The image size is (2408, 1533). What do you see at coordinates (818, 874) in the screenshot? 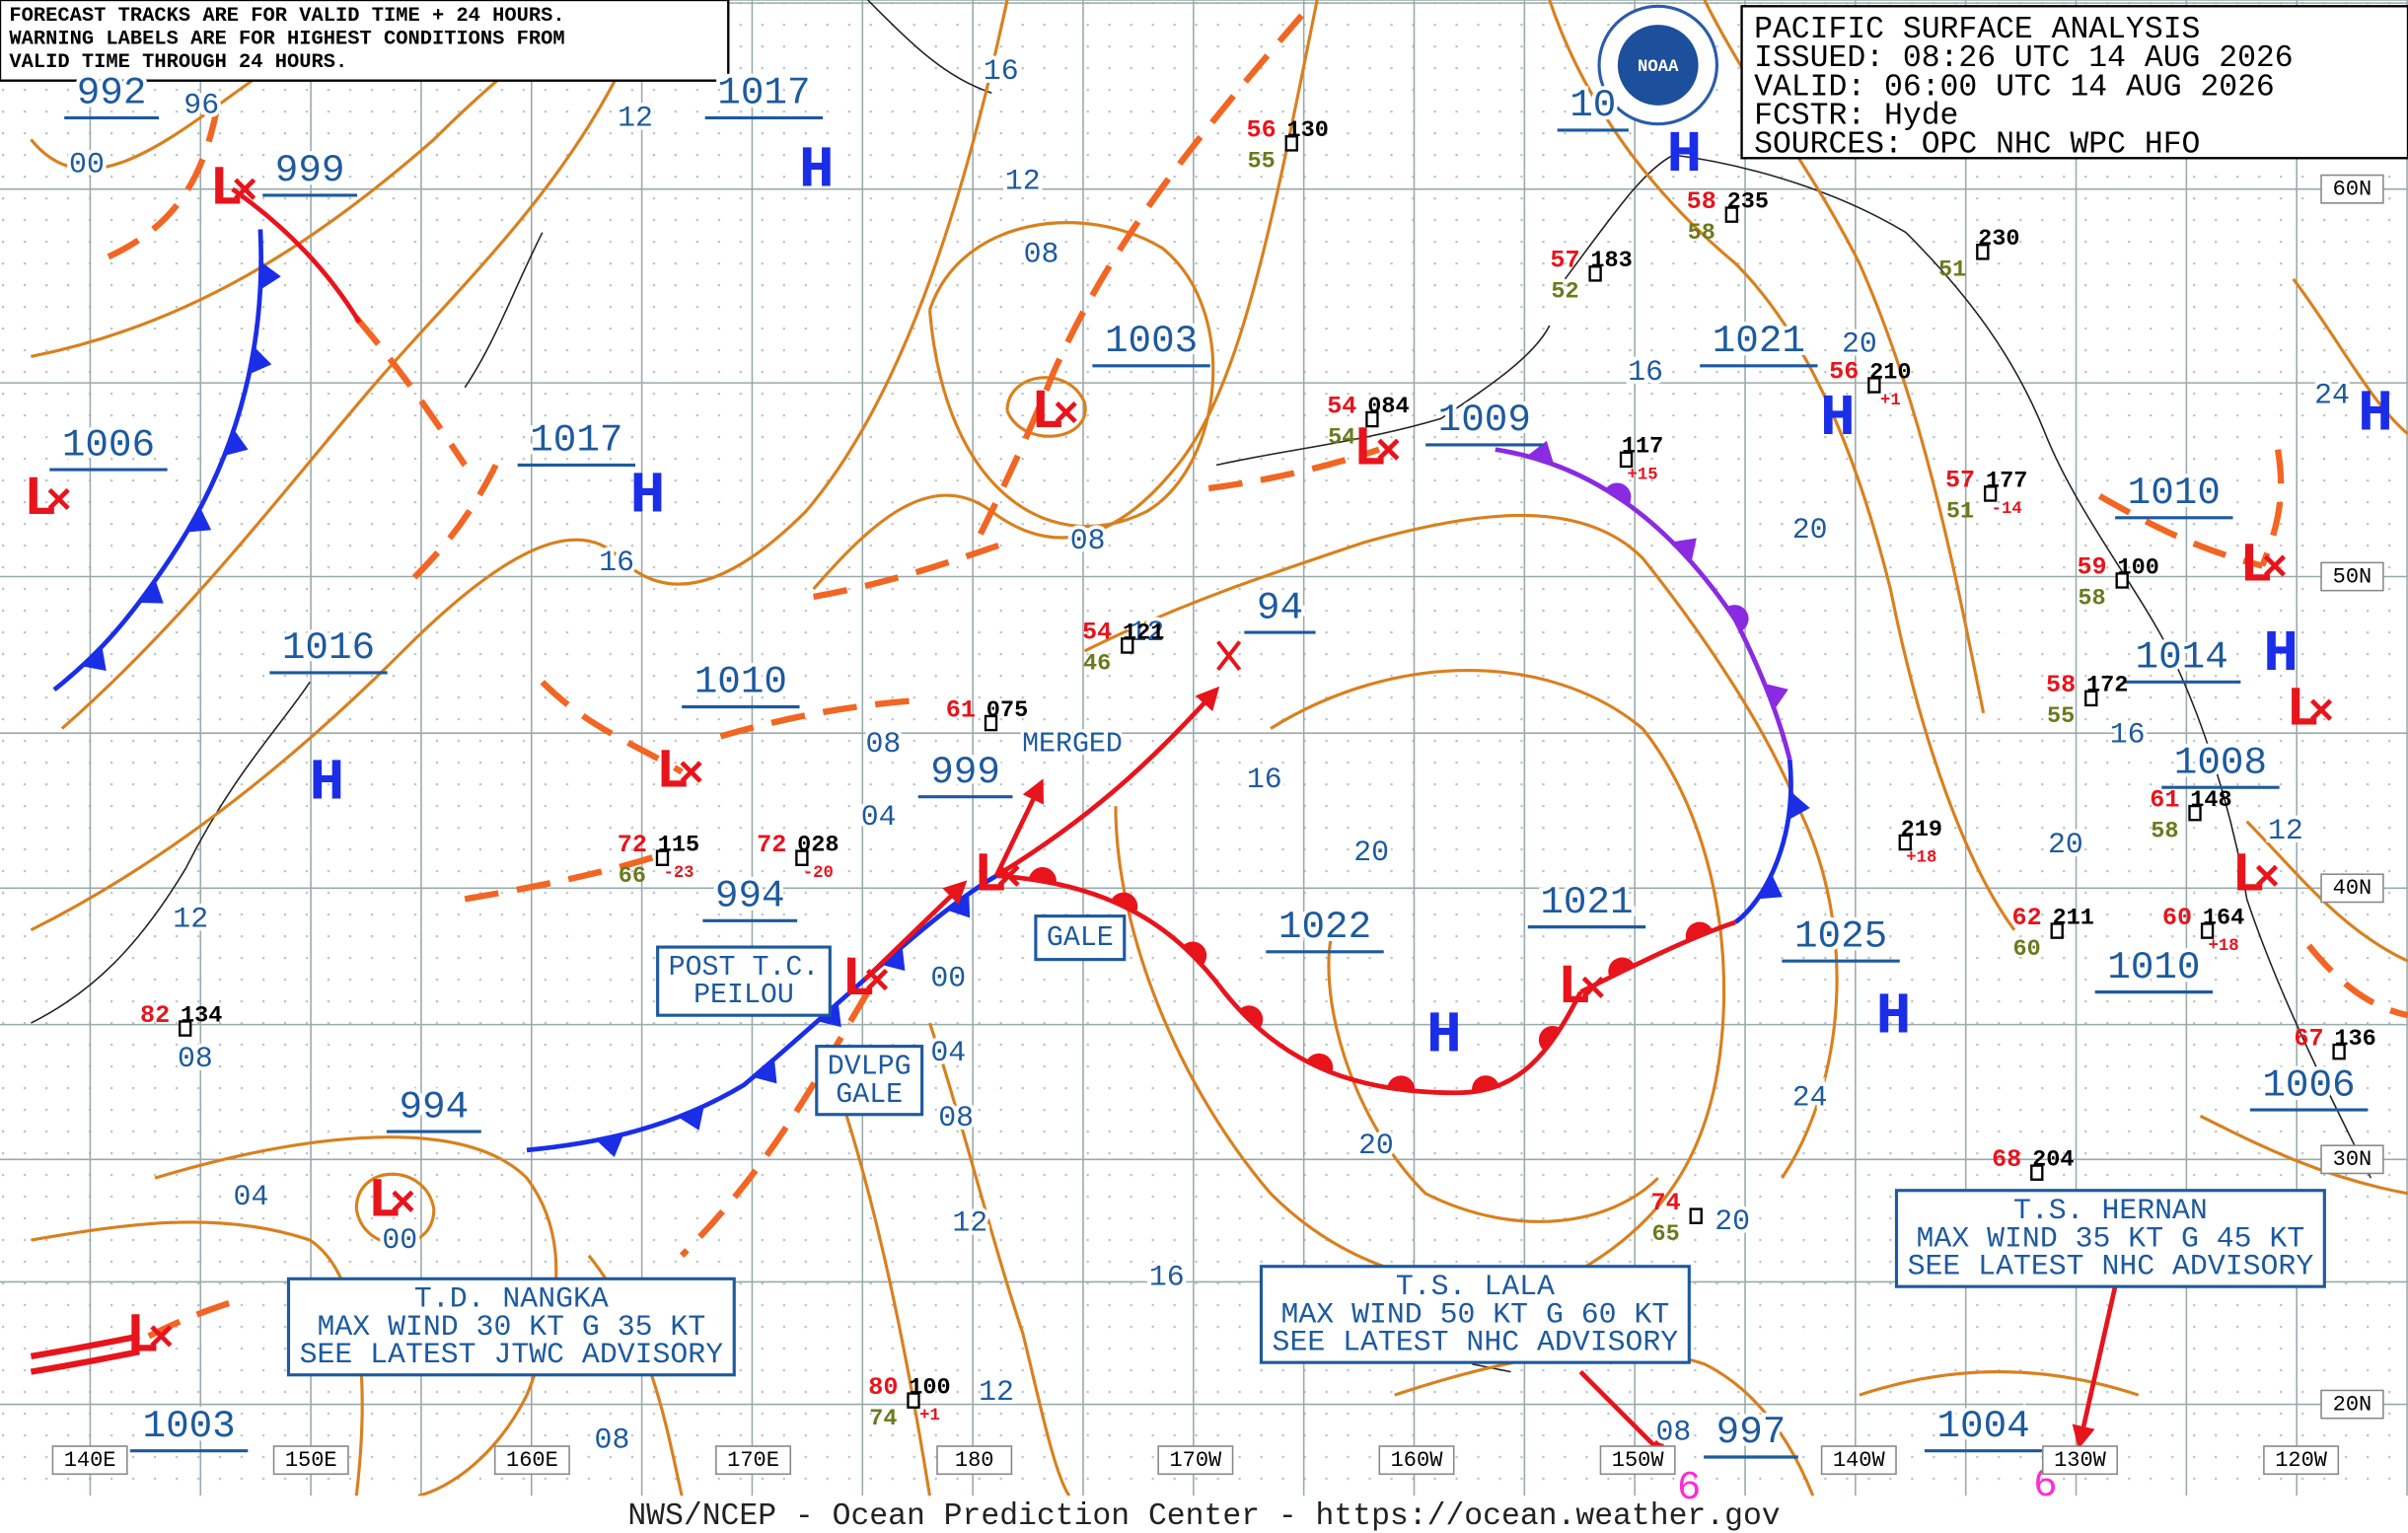
I see `station-tend: -20` at bounding box center [818, 874].